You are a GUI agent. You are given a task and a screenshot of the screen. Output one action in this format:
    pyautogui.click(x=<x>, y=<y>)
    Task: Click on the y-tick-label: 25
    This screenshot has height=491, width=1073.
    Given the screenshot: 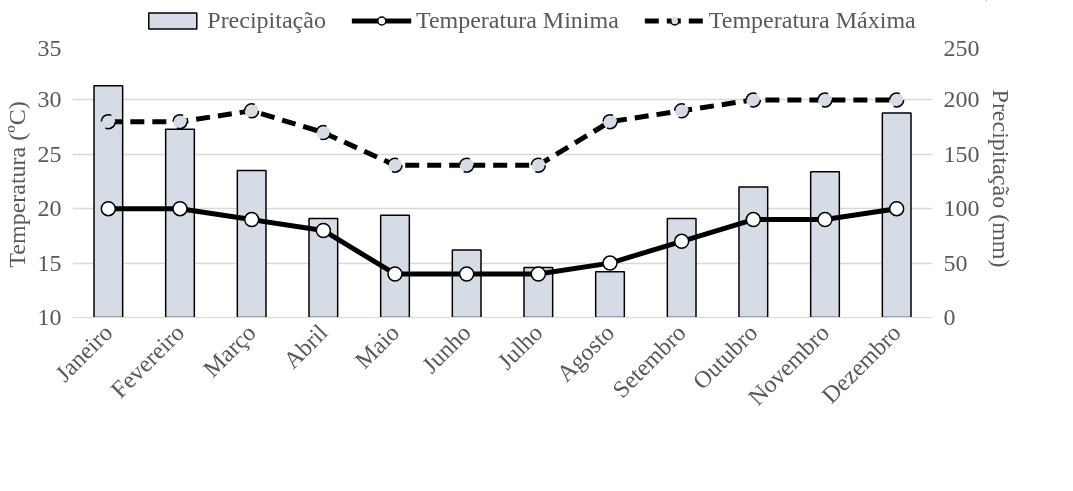 What is the action you would take?
    pyautogui.click(x=49, y=153)
    